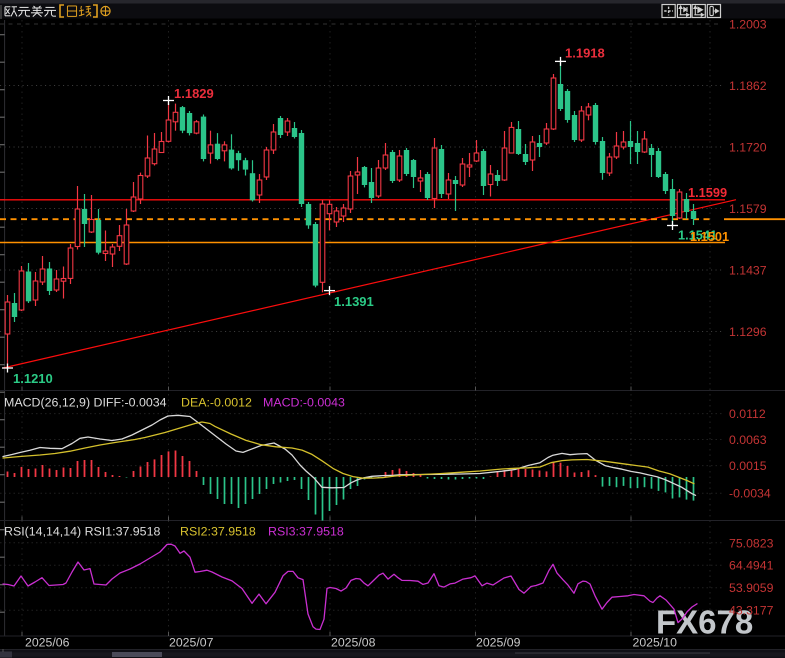  I want to click on svg-text: 53.9059, so click(751, 588).